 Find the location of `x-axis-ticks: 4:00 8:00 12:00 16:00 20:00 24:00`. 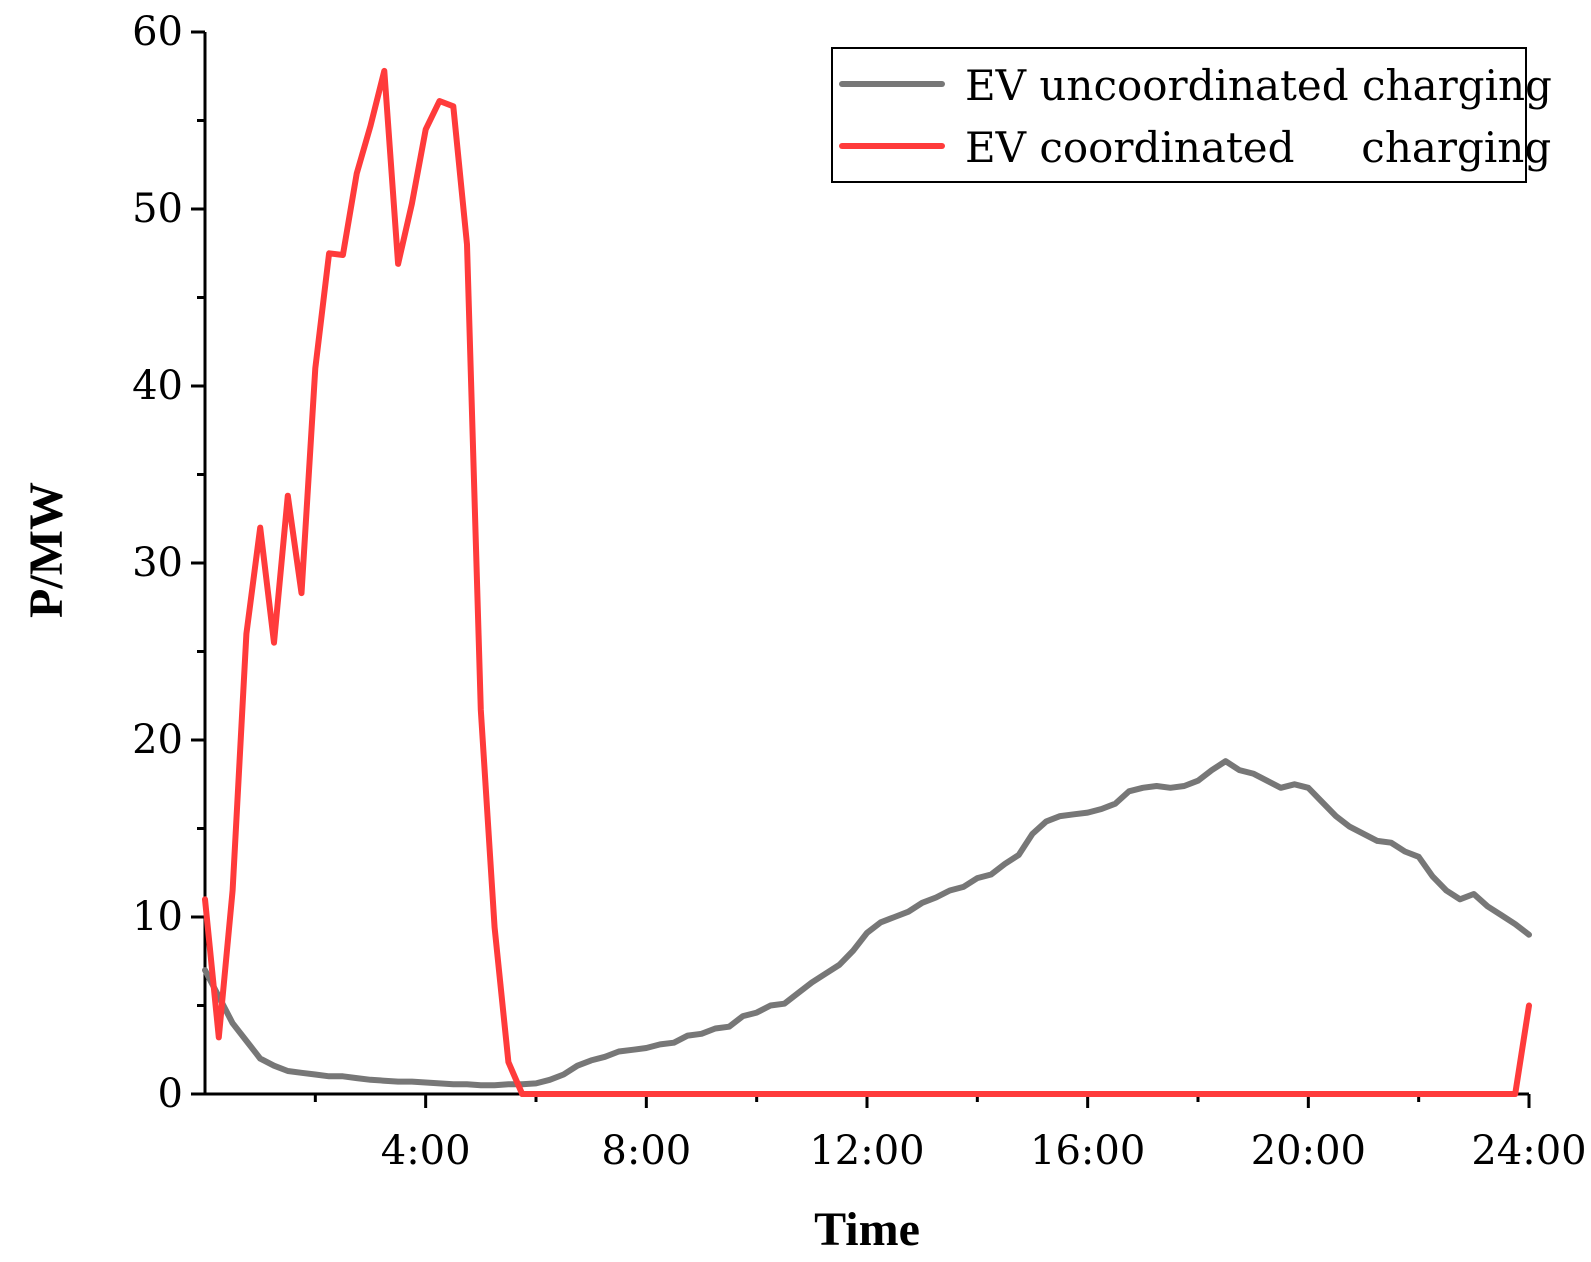

x-axis-ticks: 4:00 8:00 12:00 16:00 20:00 24:00 is located at coordinates (950, 1134).